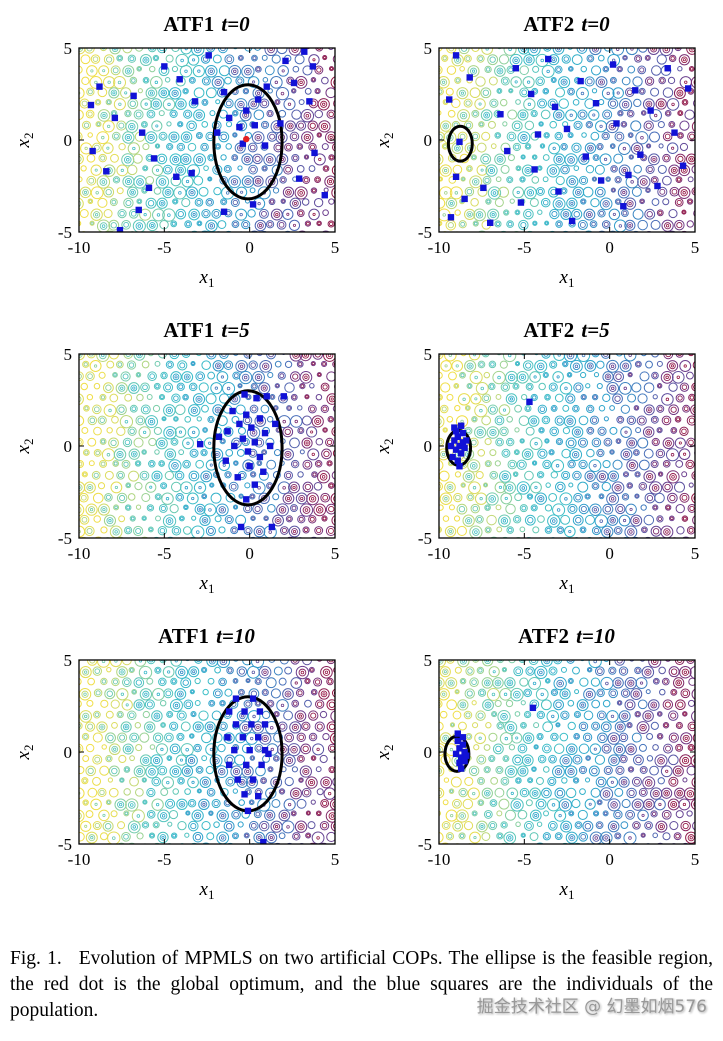 This screenshot has width=723, height=1041. I want to click on subplot-atf2-t0: ATF2 t=0 -10 -5 0 5 -5 0 5 x1 x2, so click(542, 152).